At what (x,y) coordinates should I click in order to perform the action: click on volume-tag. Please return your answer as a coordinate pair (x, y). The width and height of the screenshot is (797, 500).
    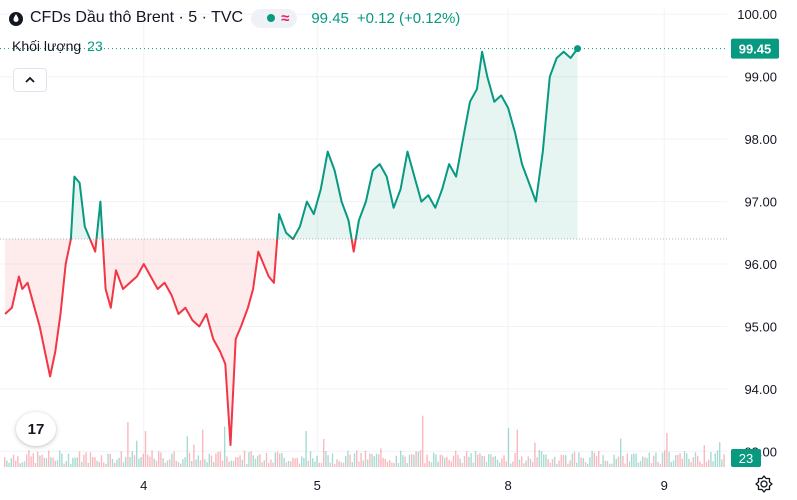
    Looking at the image, I should click on (746, 458).